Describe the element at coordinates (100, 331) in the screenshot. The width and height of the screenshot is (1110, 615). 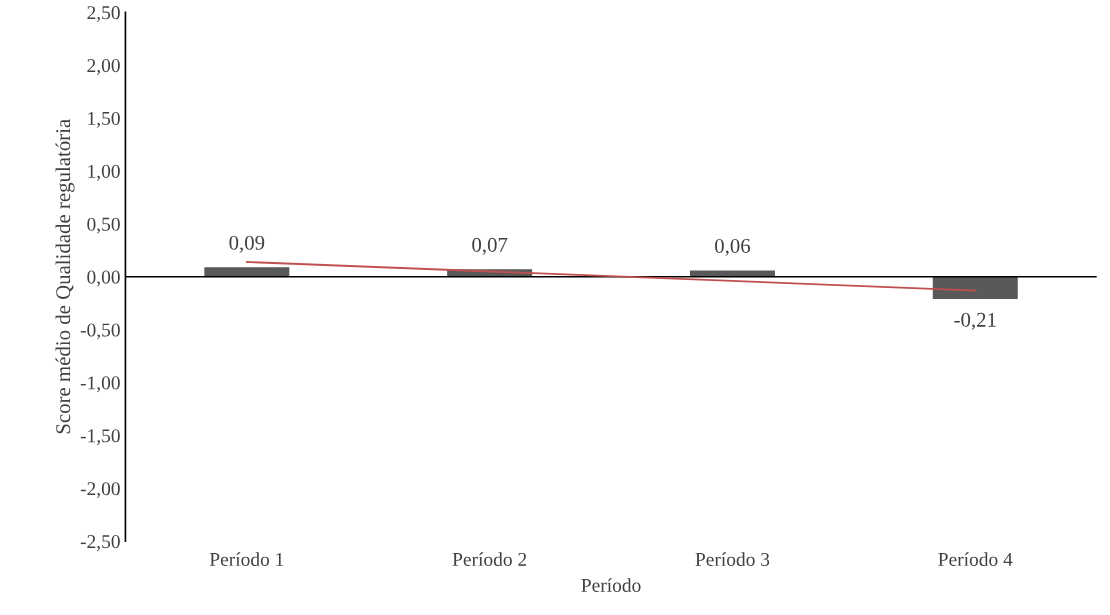
I see `y-tick-label: -0,50` at that location.